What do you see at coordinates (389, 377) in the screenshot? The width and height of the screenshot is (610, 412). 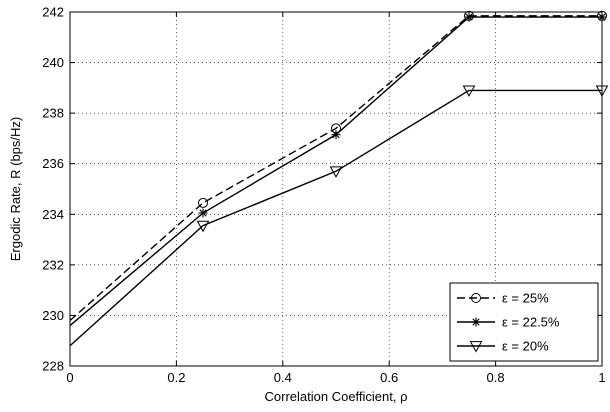 I see `x-tick-label: 0.6` at bounding box center [389, 377].